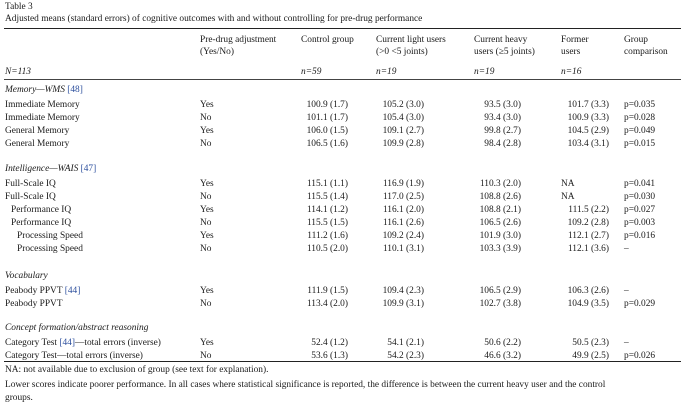 The height and width of the screenshot is (409, 685). Describe the element at coordinates (500, 223) in the screenshot. I see `cell-heavy: 106.5 (2.6)` at that location.